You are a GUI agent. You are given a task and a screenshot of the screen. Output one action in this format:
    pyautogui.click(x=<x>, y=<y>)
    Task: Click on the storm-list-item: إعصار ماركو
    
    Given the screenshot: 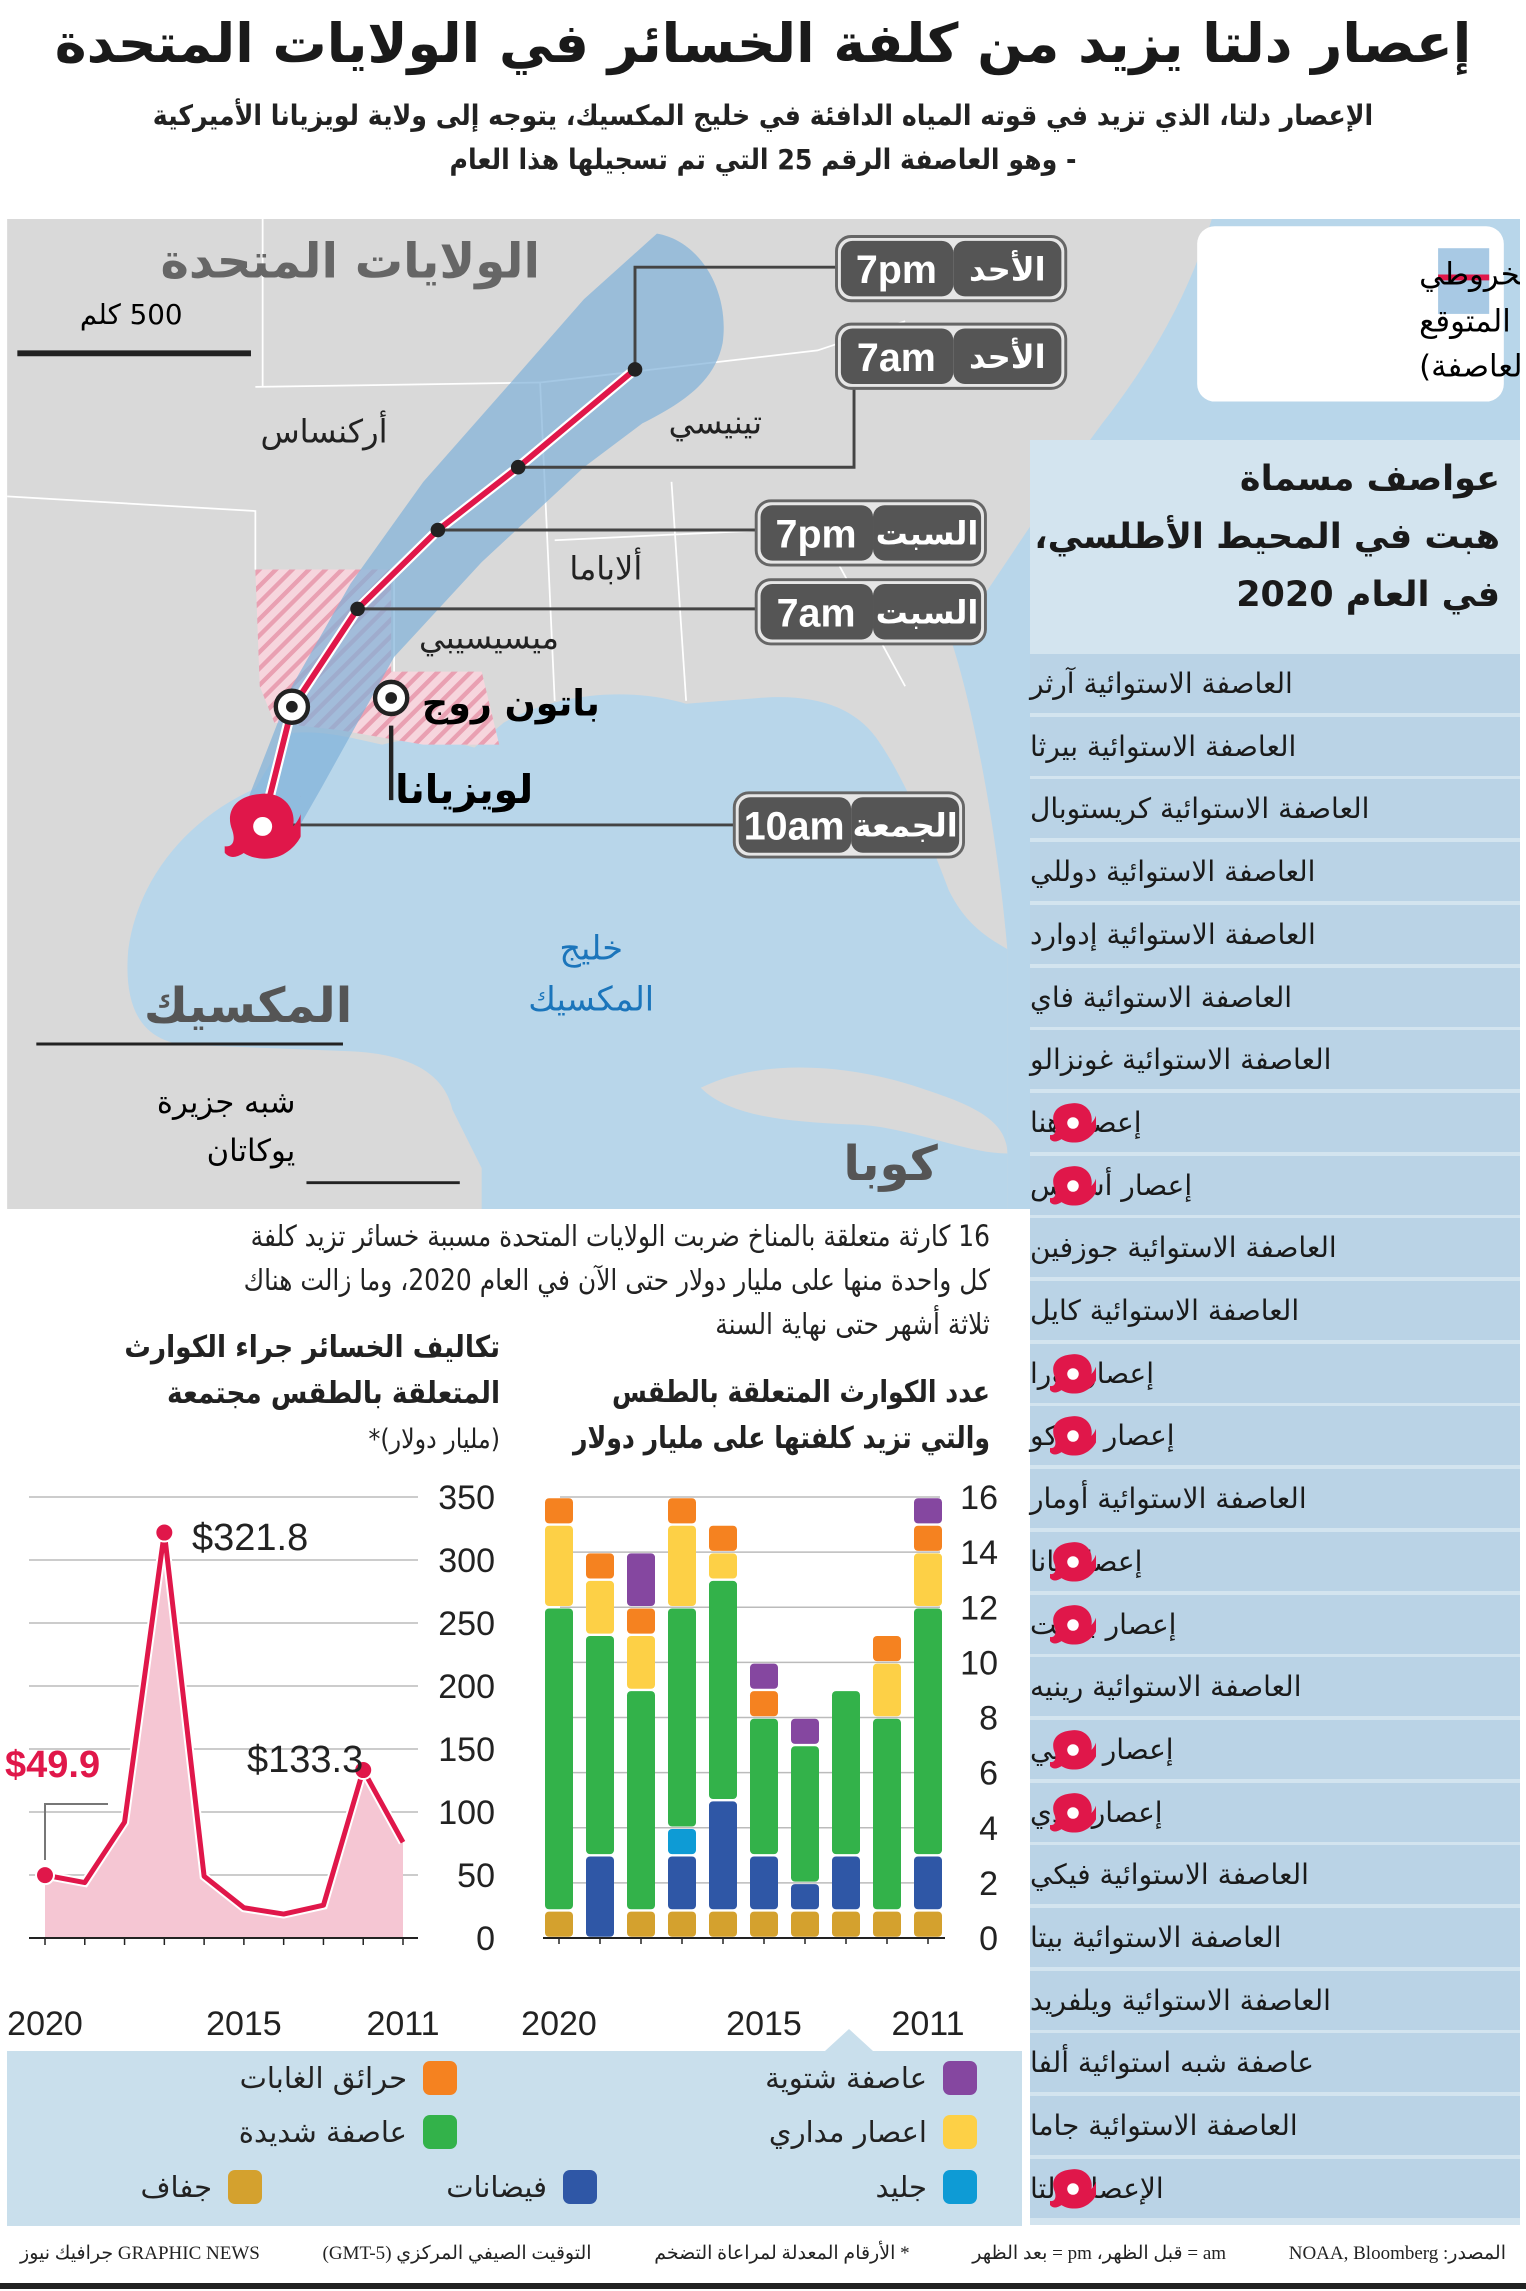 What is the action you would take?
    pyautogui.click(x=1275, y=1436)
    